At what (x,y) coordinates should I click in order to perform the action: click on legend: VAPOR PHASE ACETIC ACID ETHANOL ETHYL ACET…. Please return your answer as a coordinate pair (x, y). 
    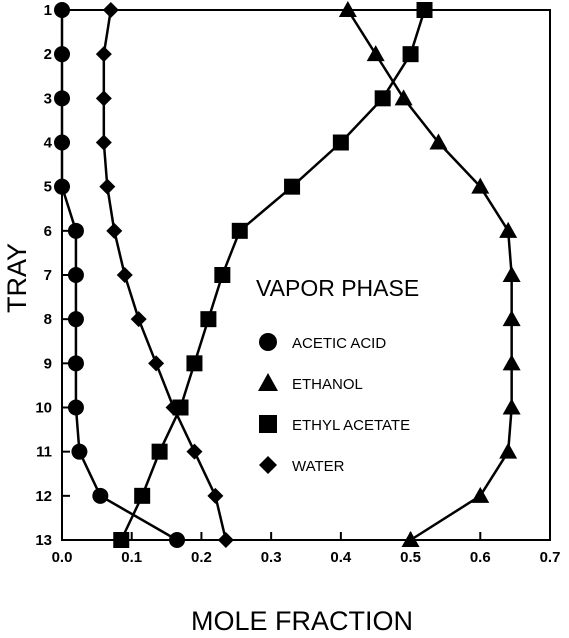
    Looking at the image, I should click on (337, 375).